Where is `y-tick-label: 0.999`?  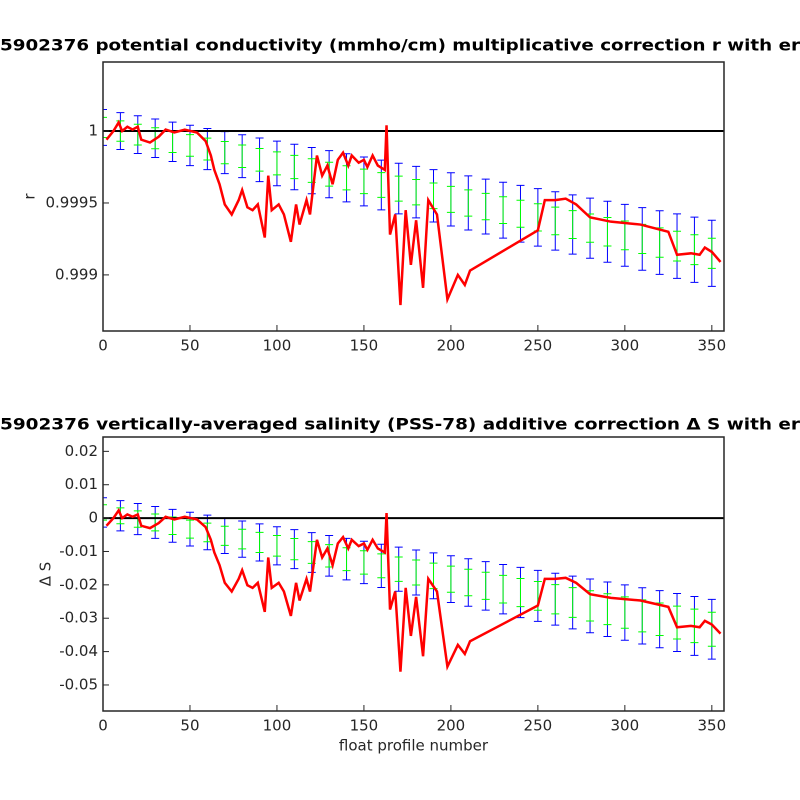 y-tick-label: 0.999 is located at coordinates (76, 274).